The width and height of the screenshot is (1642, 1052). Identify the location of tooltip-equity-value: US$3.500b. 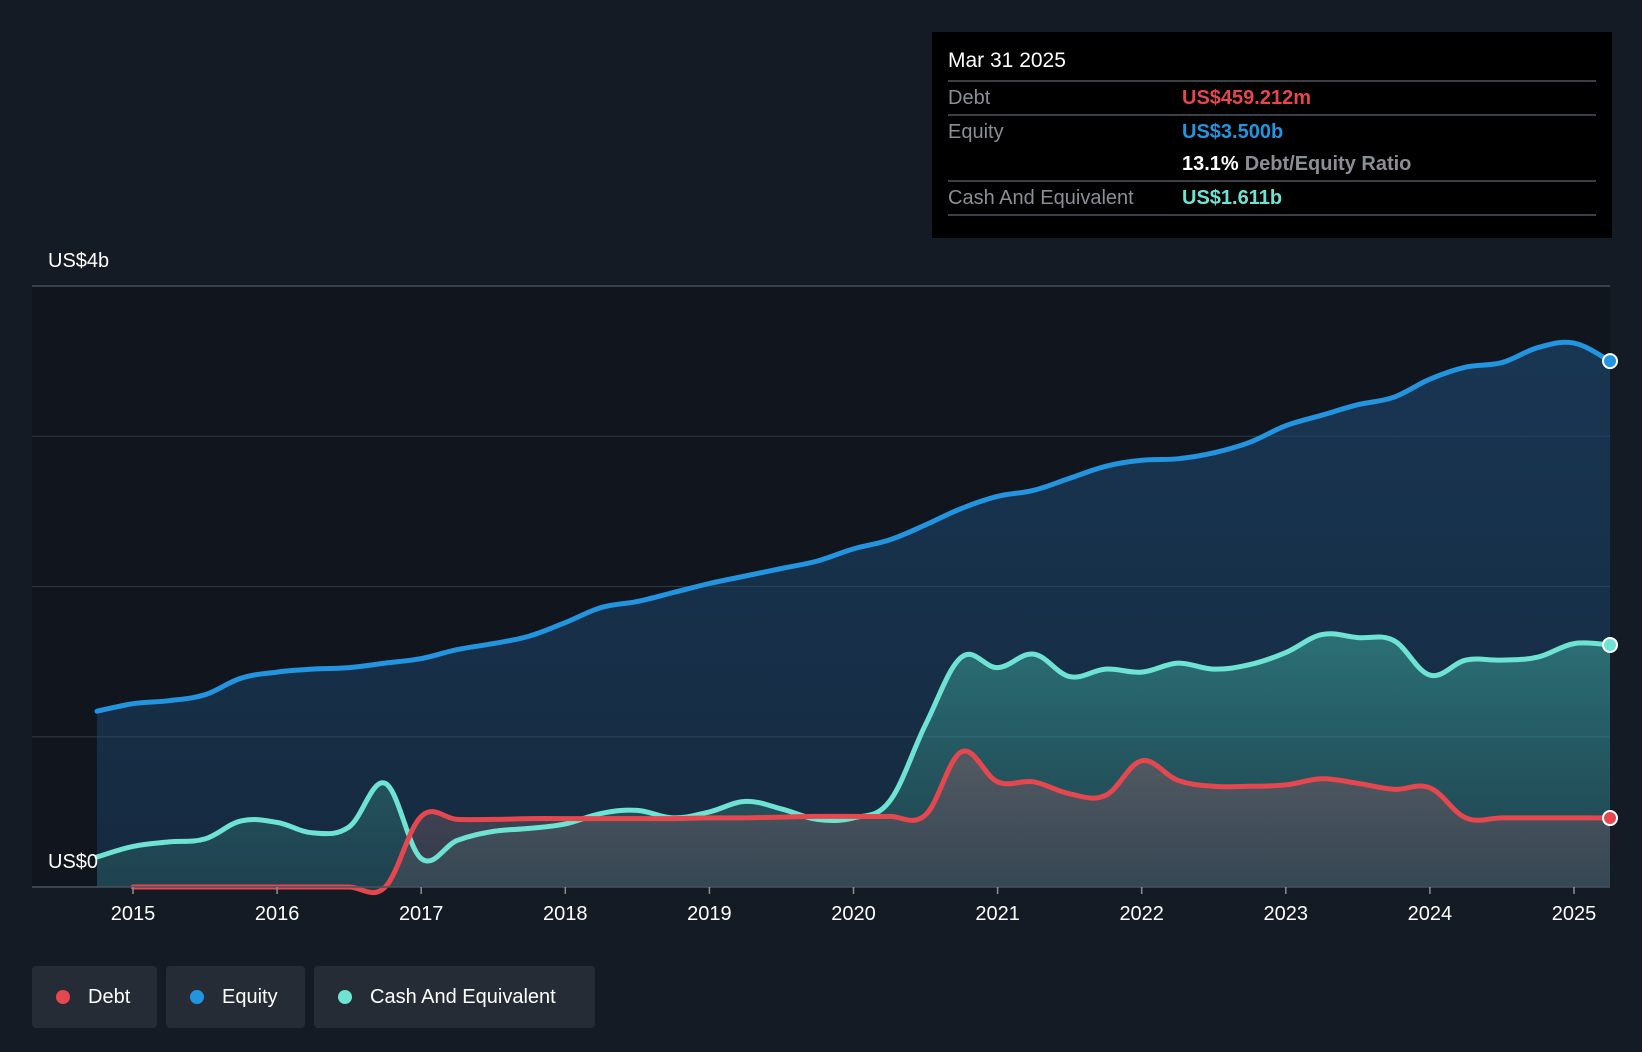
(1233, 131).